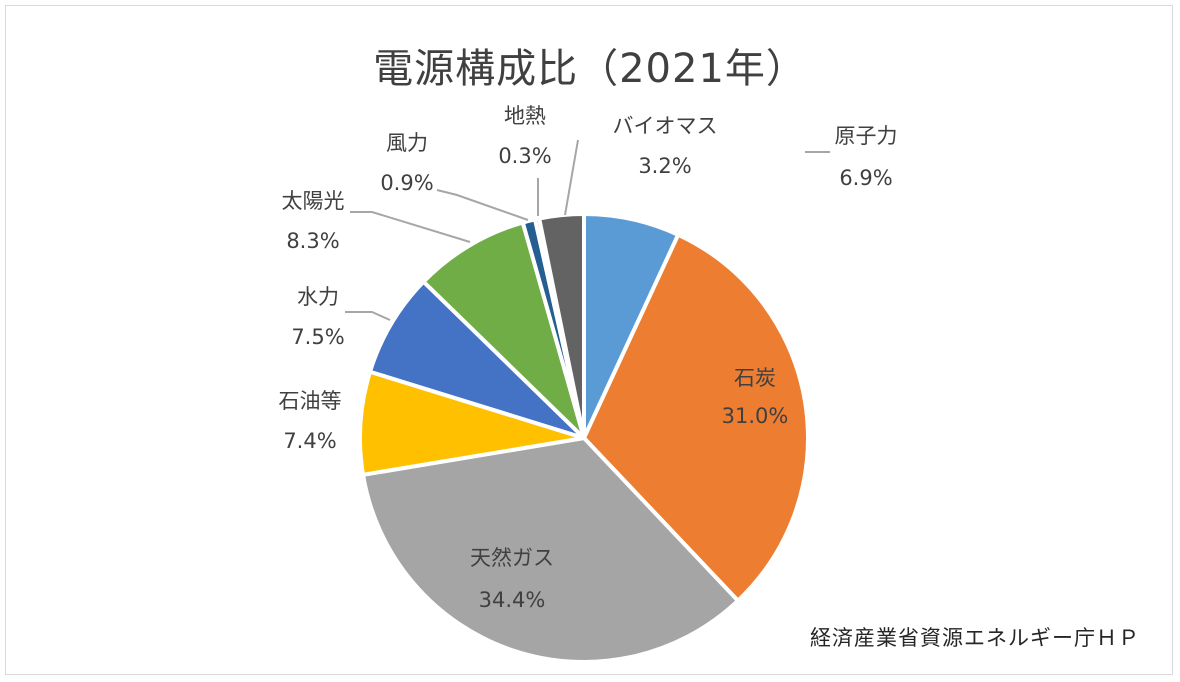 Image resolution: width=1180 pixels, height=682 pixels. I want to click on slice-label-3: 天然ガス, so click(512, 558).